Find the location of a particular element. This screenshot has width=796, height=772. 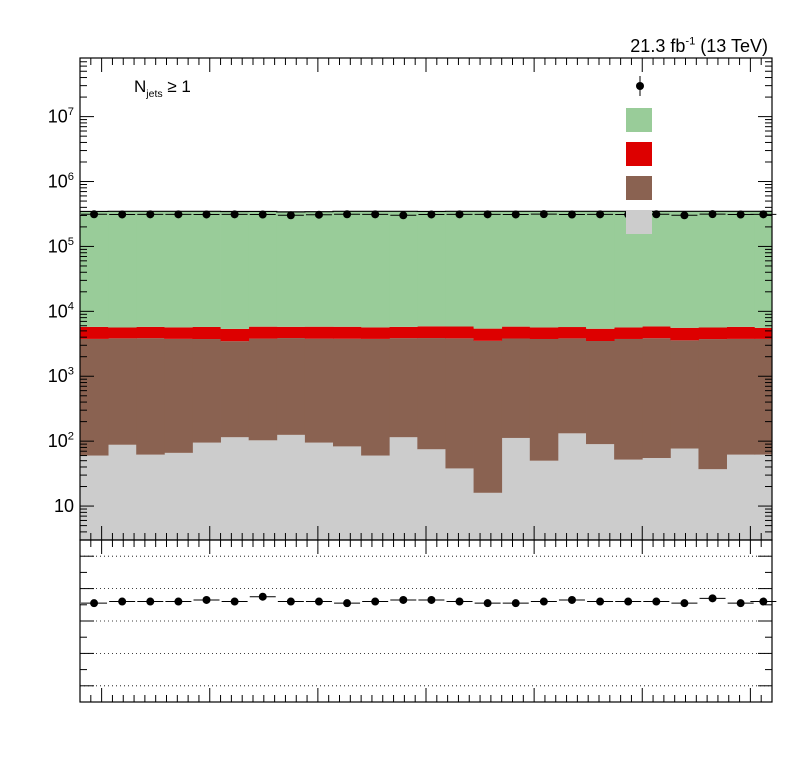

ratio-points is located at coordinates (429, 600).